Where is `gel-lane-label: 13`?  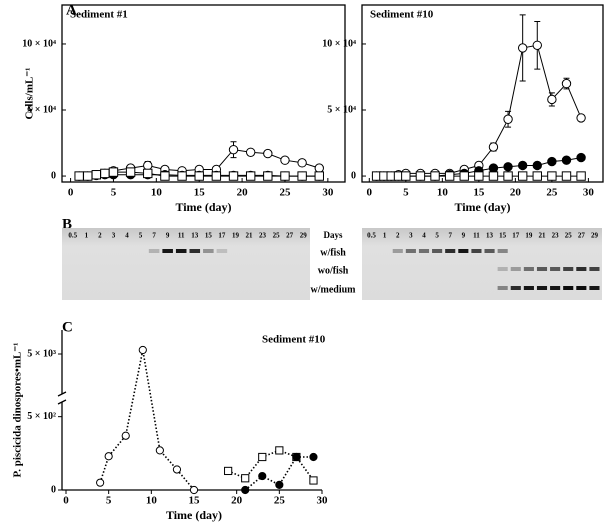 gel-lane-label: 13 is located at coordinates (195, 236).